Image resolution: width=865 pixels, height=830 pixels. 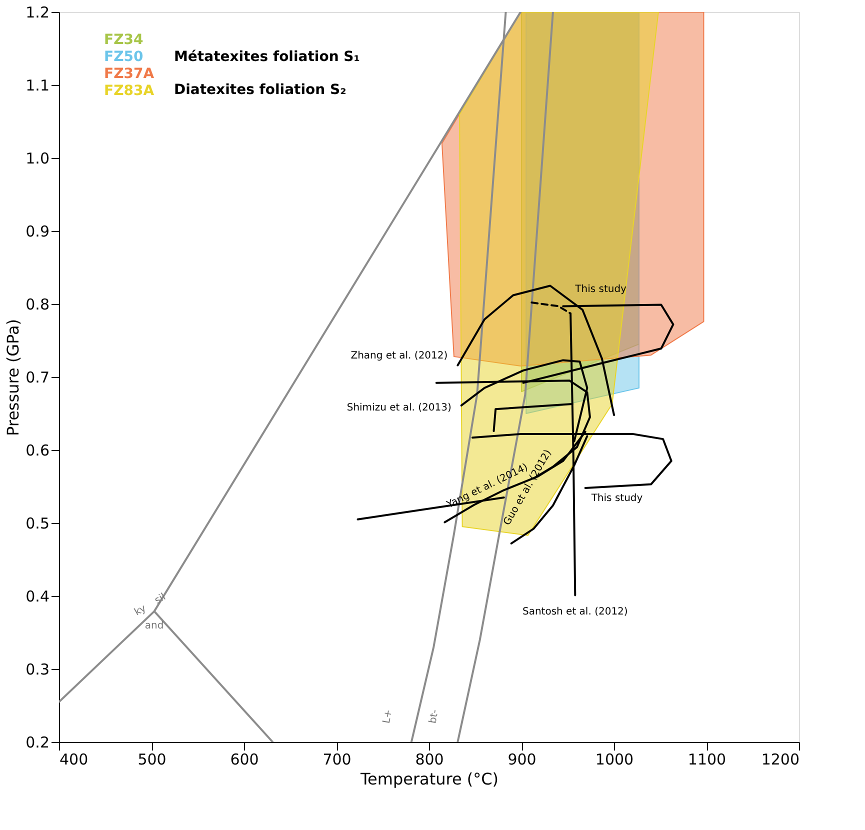 I want to click on annotation: bt-, so click(x=434, y=716).